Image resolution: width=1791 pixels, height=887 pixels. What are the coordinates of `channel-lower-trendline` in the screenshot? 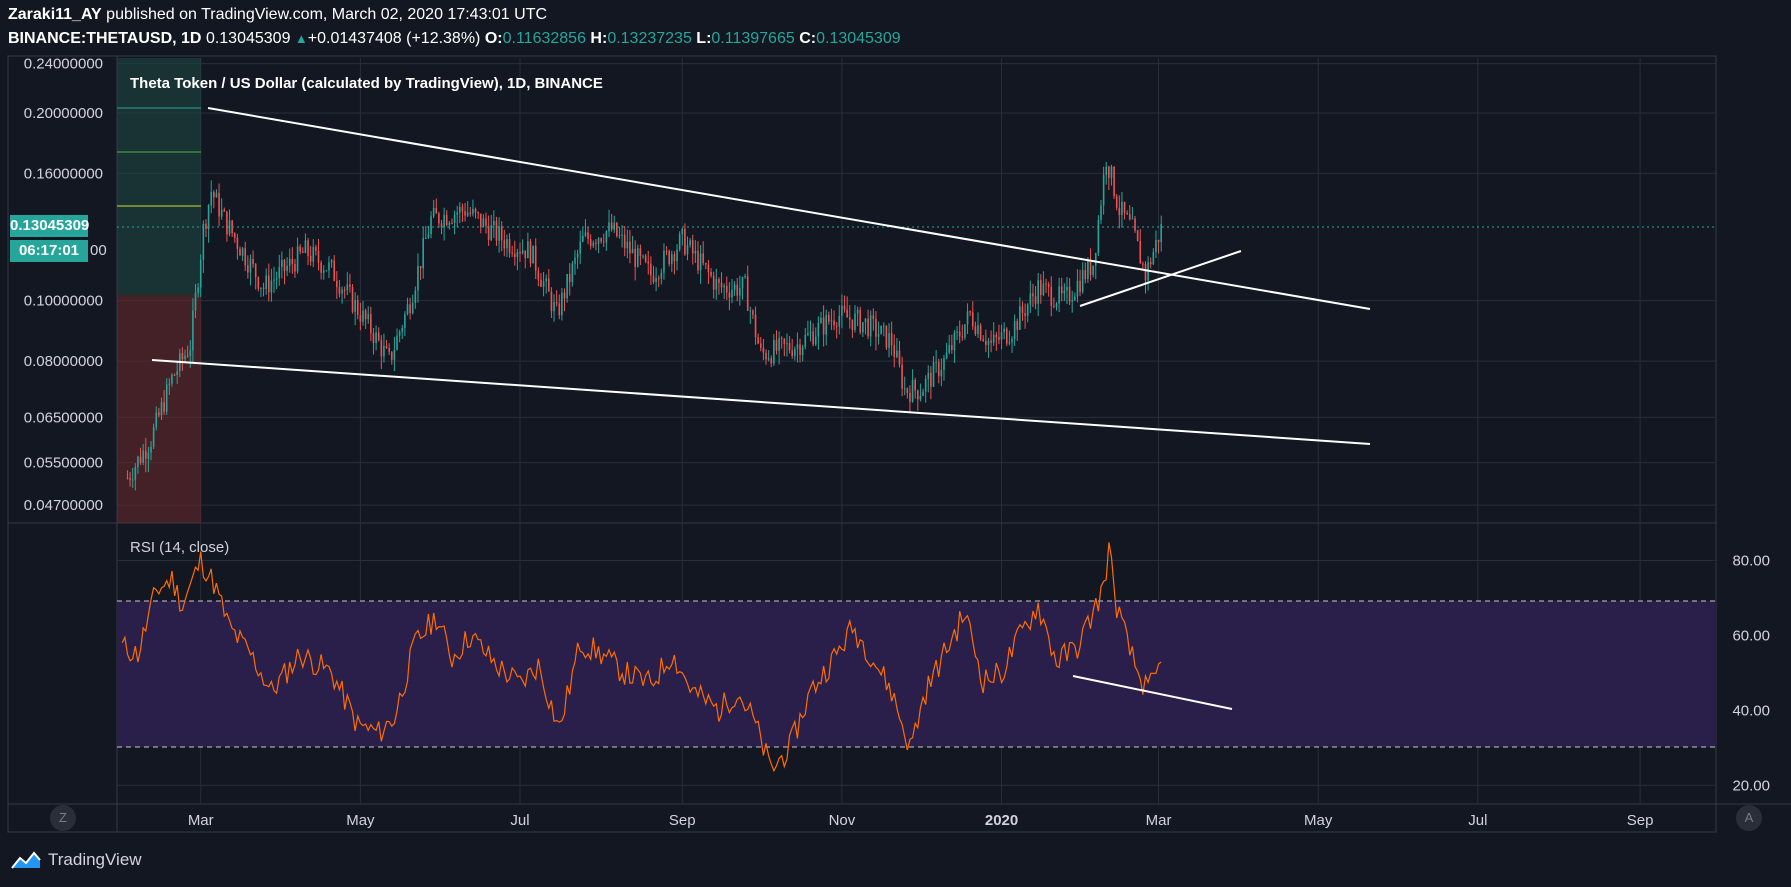 It's located at (761, 402).